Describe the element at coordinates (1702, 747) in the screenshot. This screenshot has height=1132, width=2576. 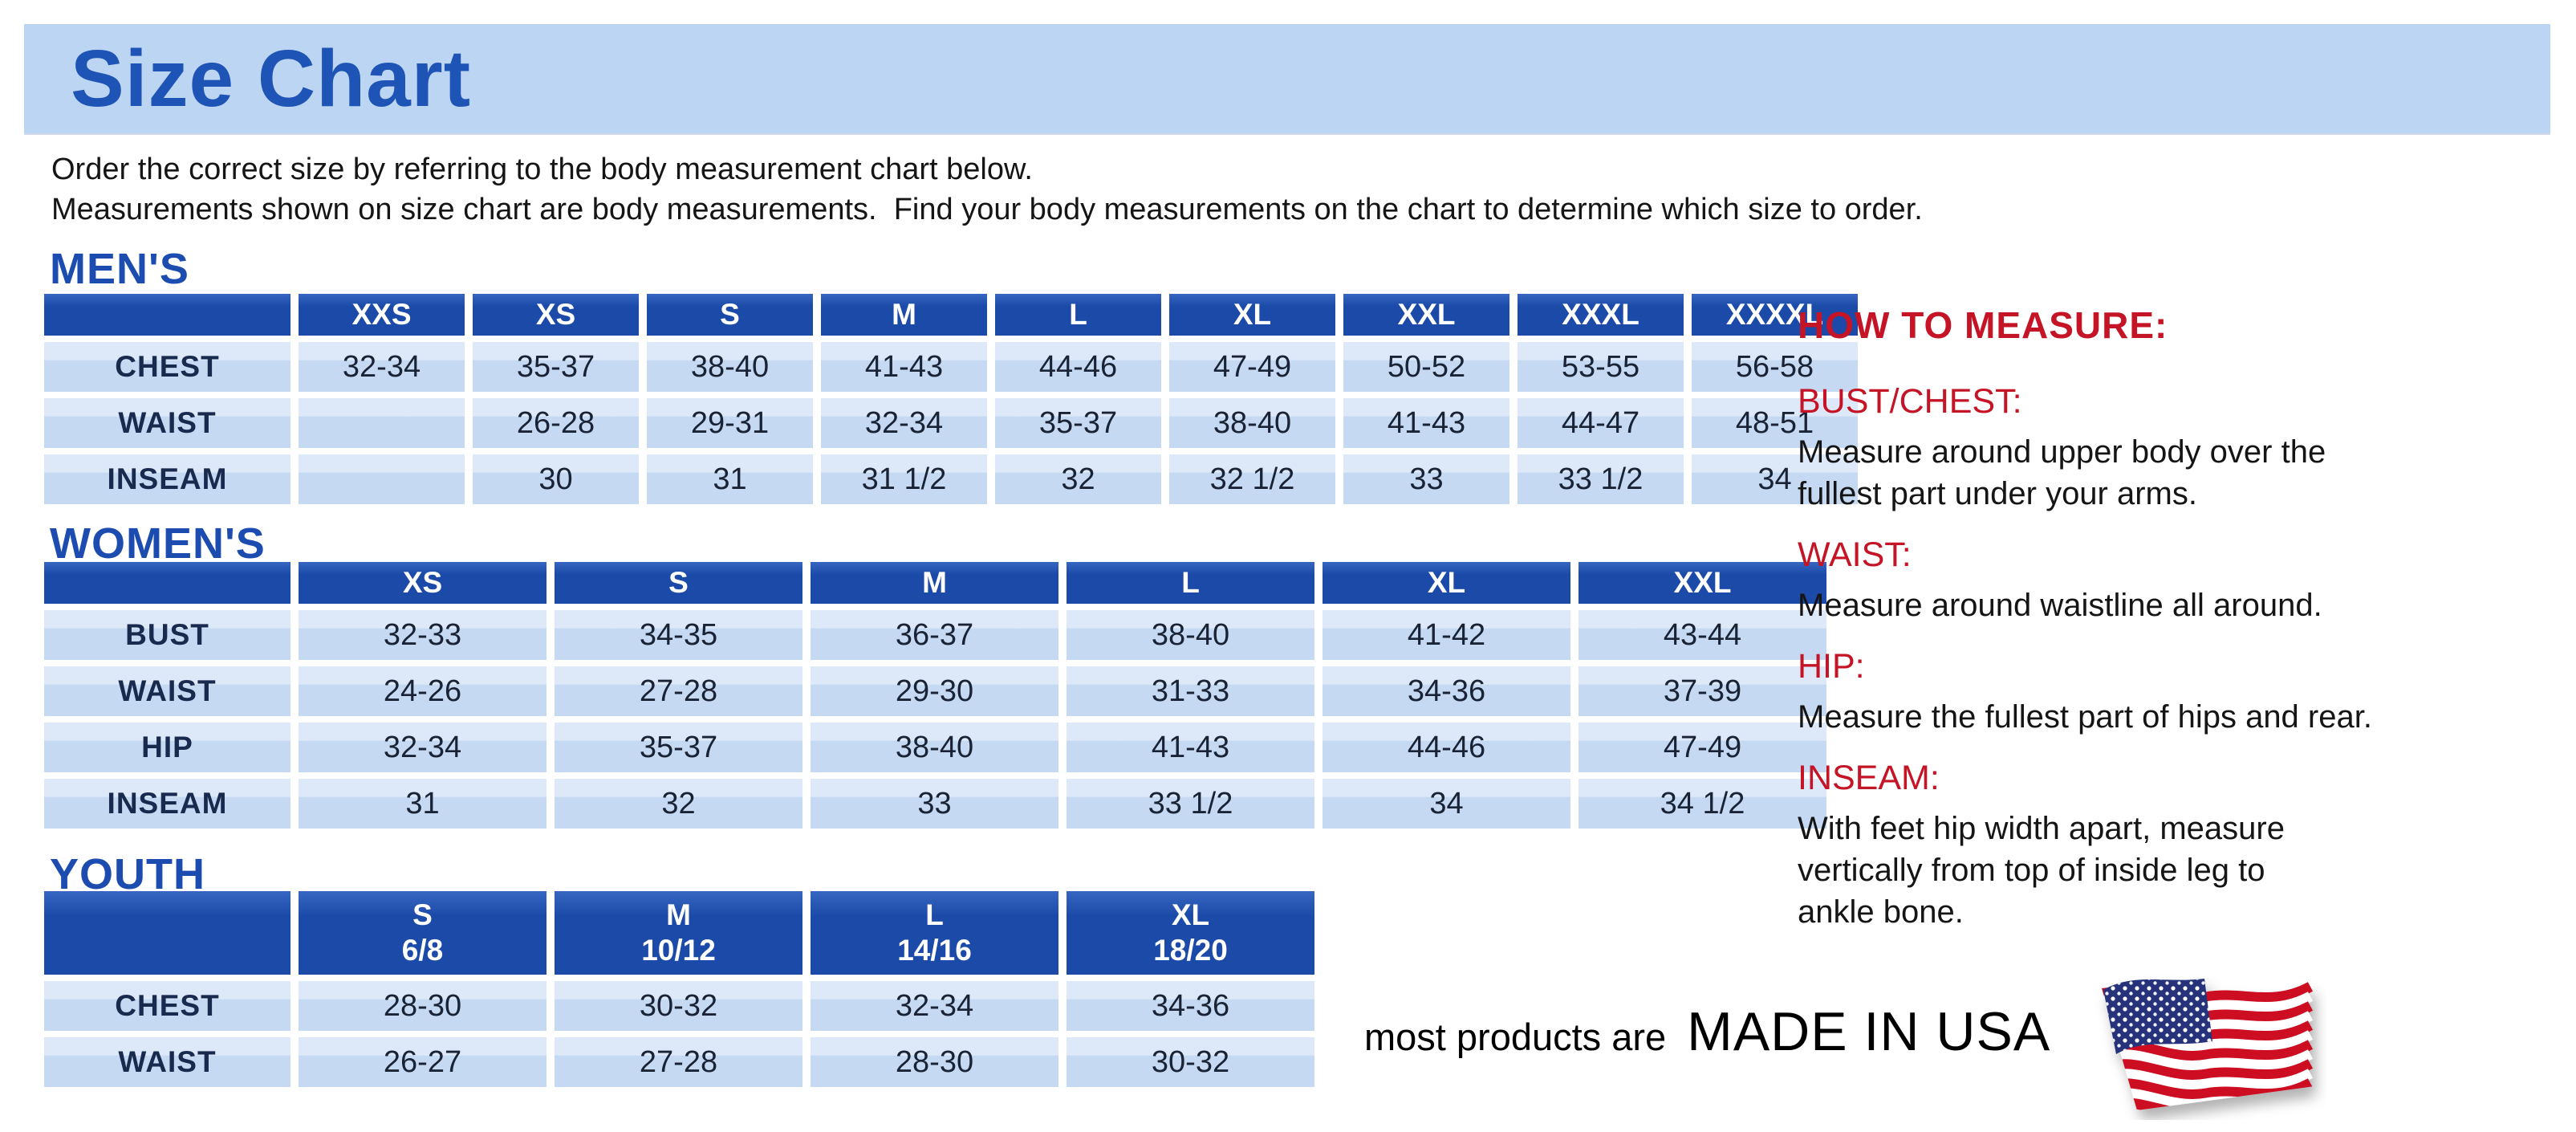
I see `table-cell: 47-49` at that location.